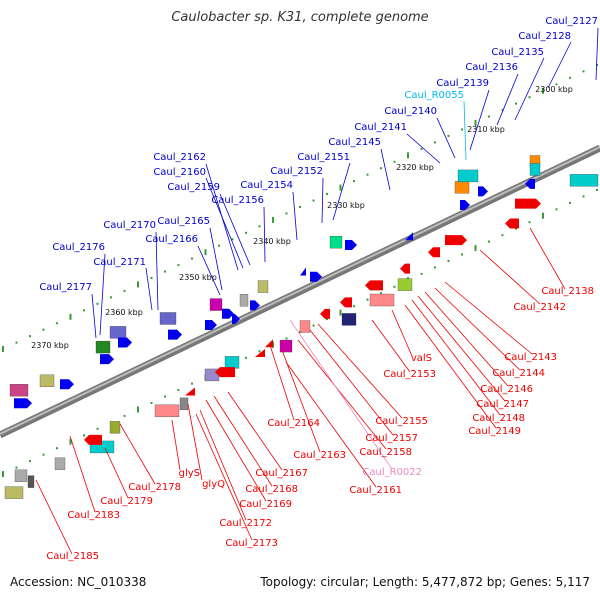 The height and width of the screenshot is (600, 600). I want to click on reverse-gene-label: Caul_2179, so click(126, 501).